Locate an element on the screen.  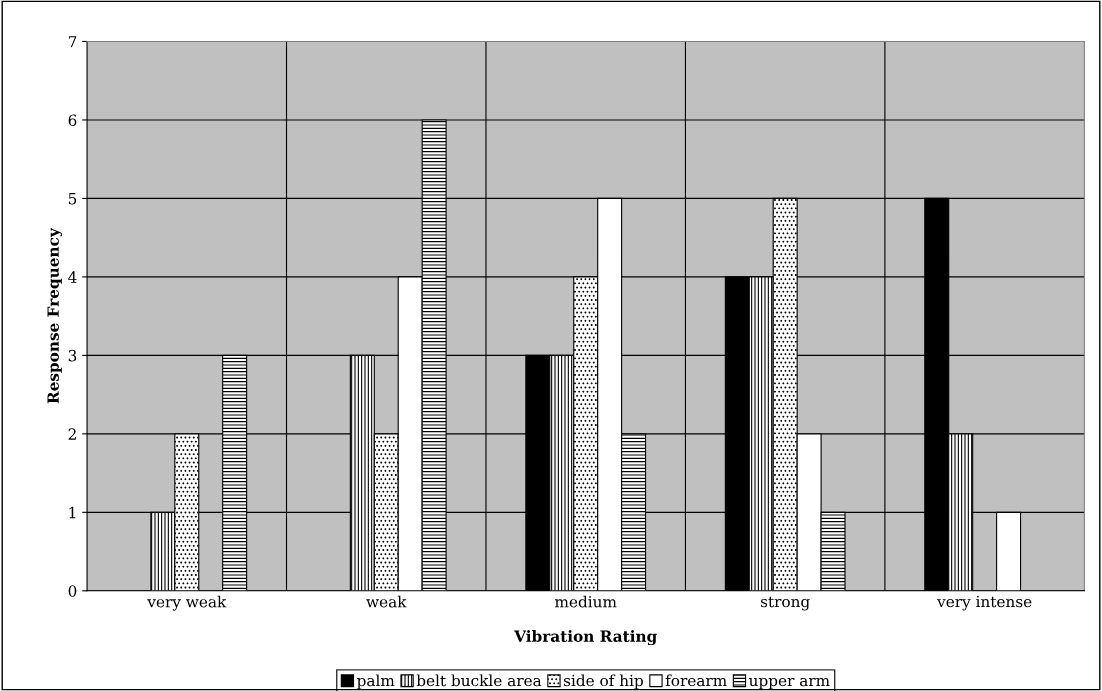
legend-label: belt buckle area is located at coordinates (479, 680).